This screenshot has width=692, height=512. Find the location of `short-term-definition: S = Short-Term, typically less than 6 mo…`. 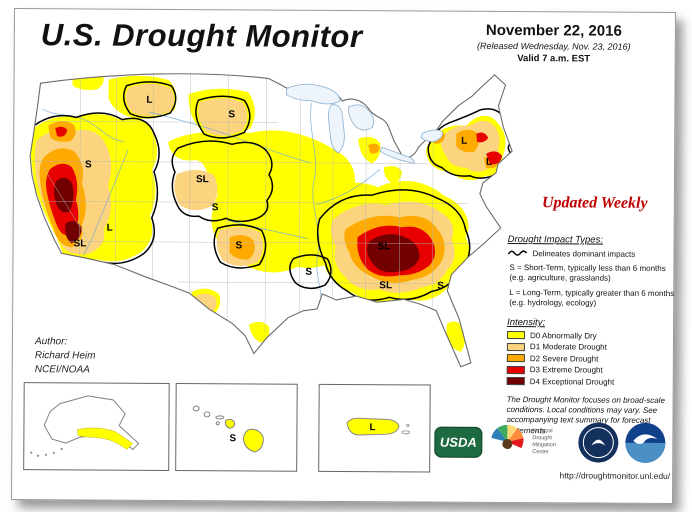

short-term-definition: S = Short-Term, typically less than 6 mo… is located at coordinates (587, 273).